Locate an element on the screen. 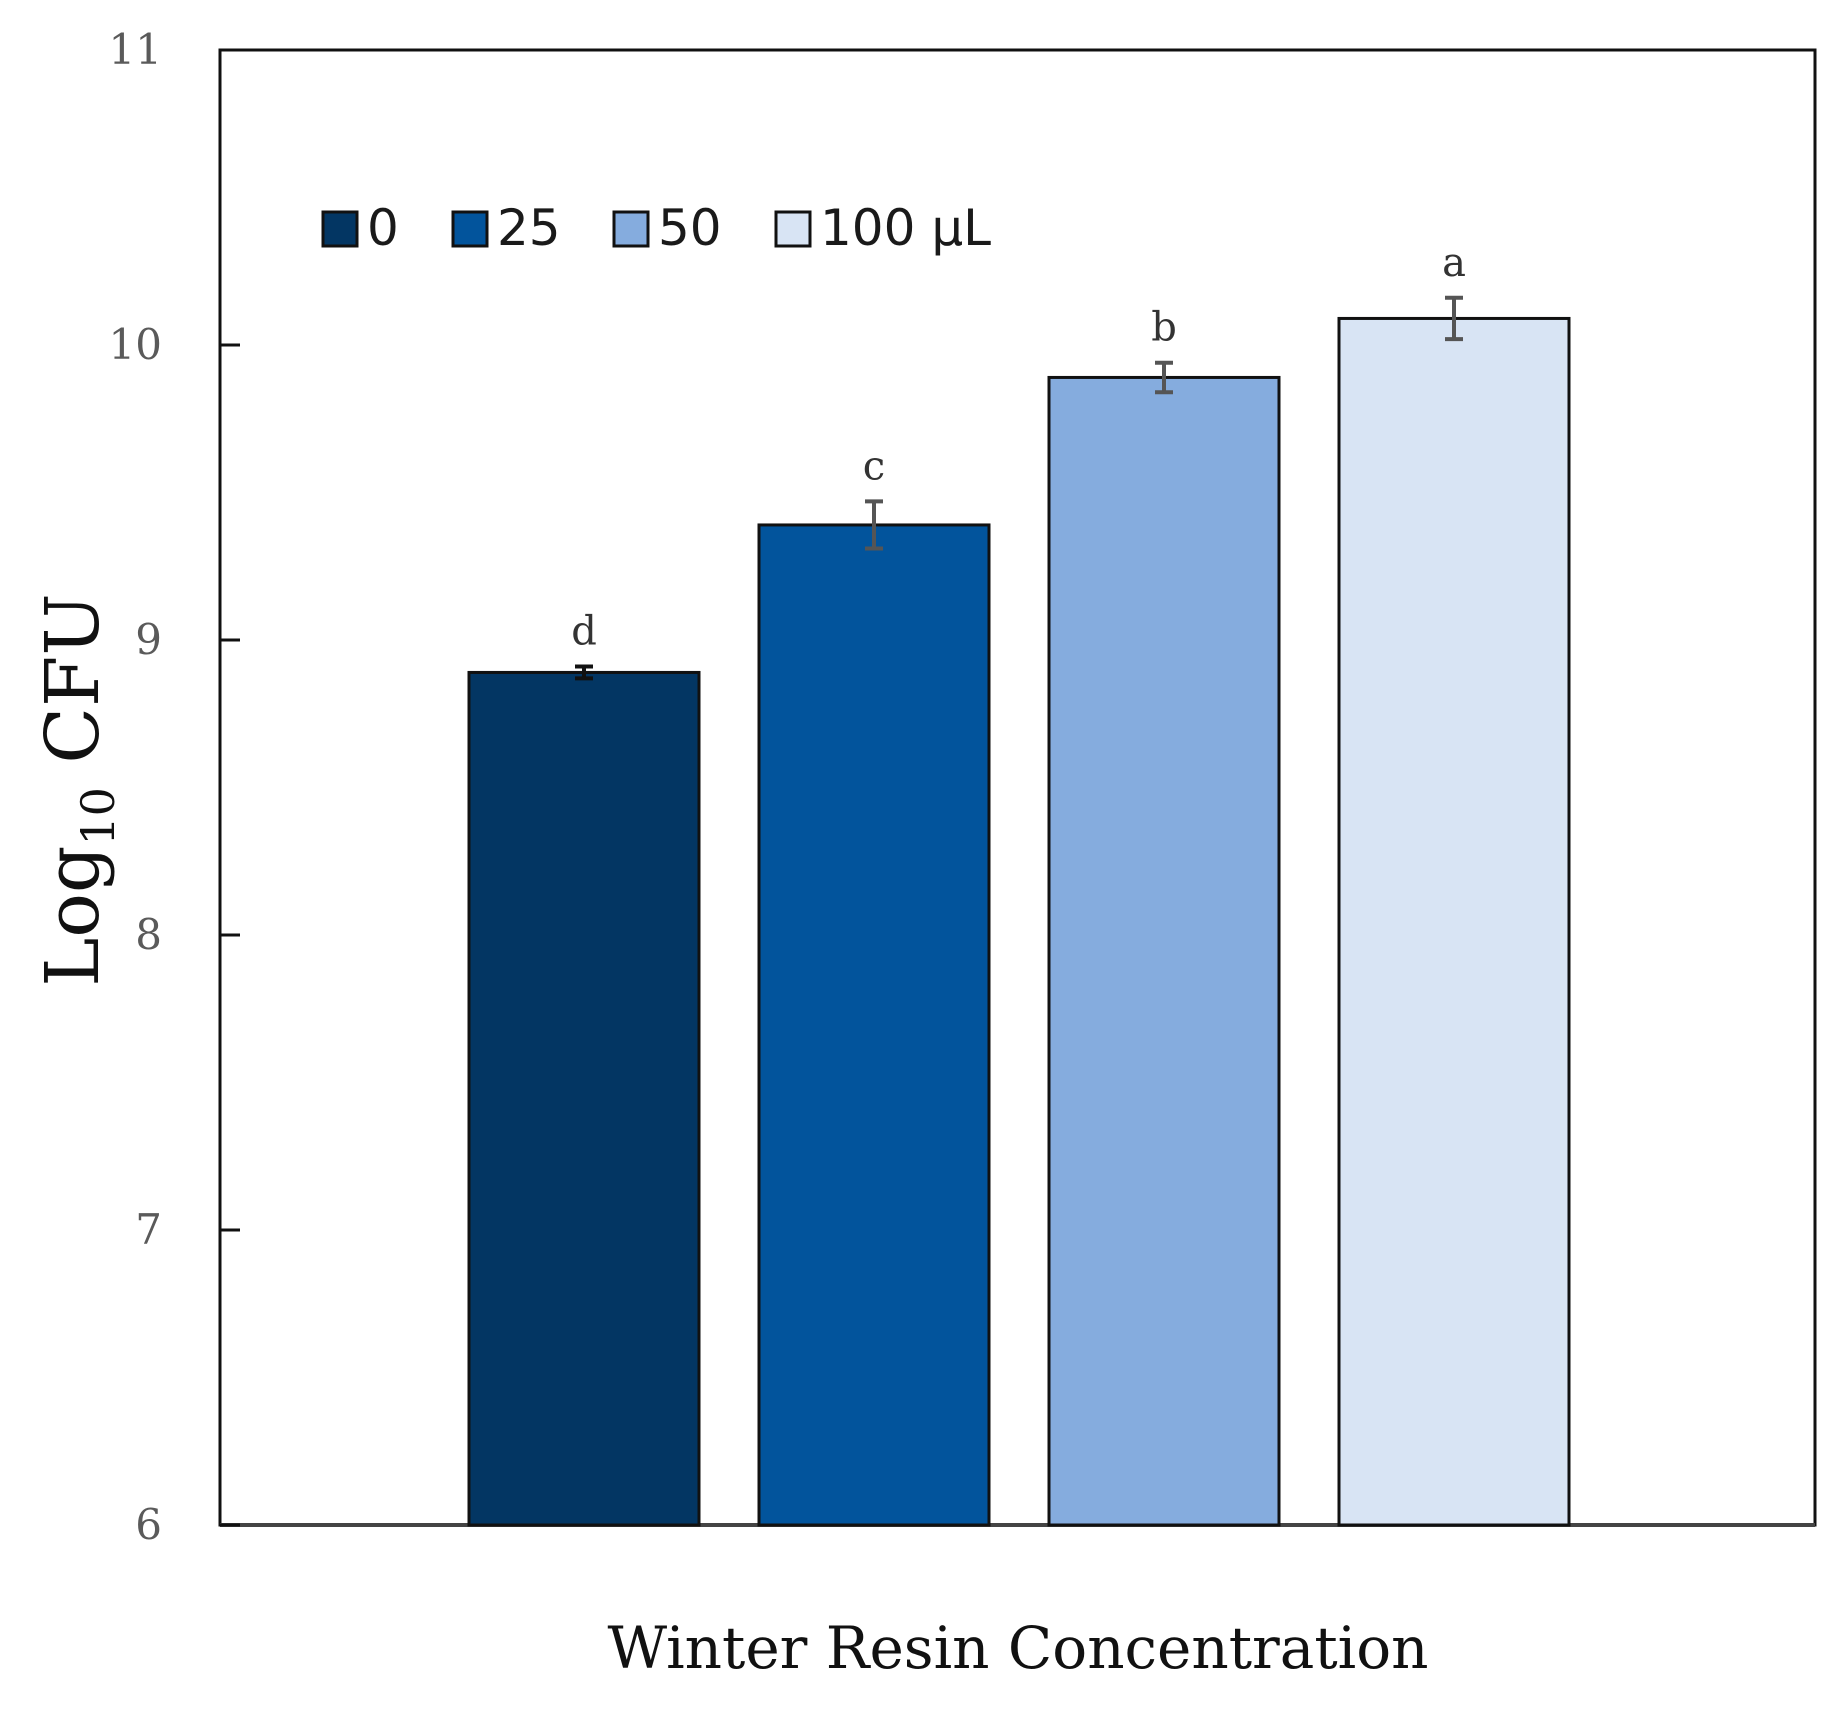  legend-label: 25 is located at coordinates (529, 228).